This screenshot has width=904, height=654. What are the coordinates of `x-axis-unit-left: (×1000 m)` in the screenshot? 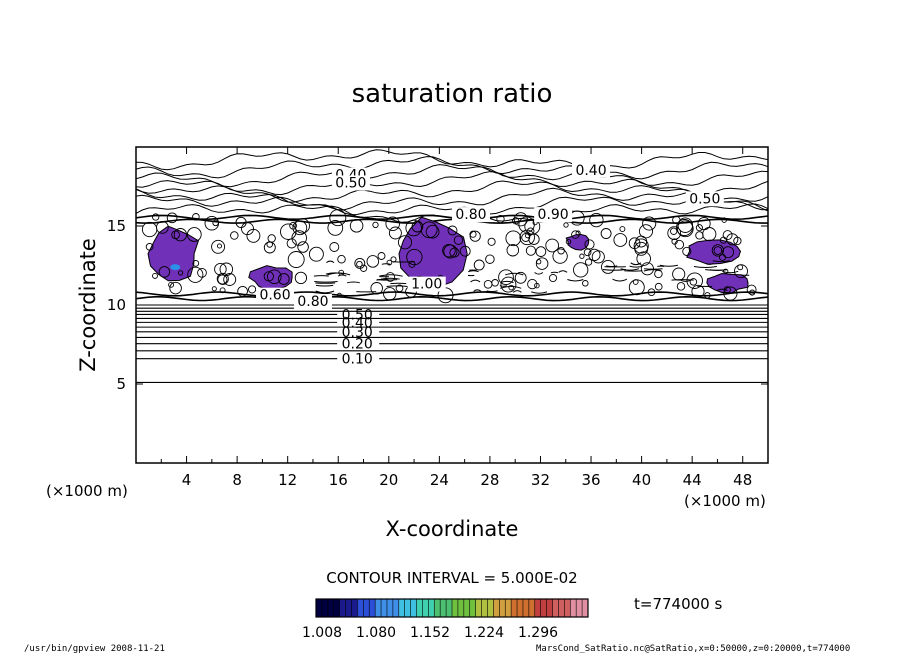 It's located at (87, 491).